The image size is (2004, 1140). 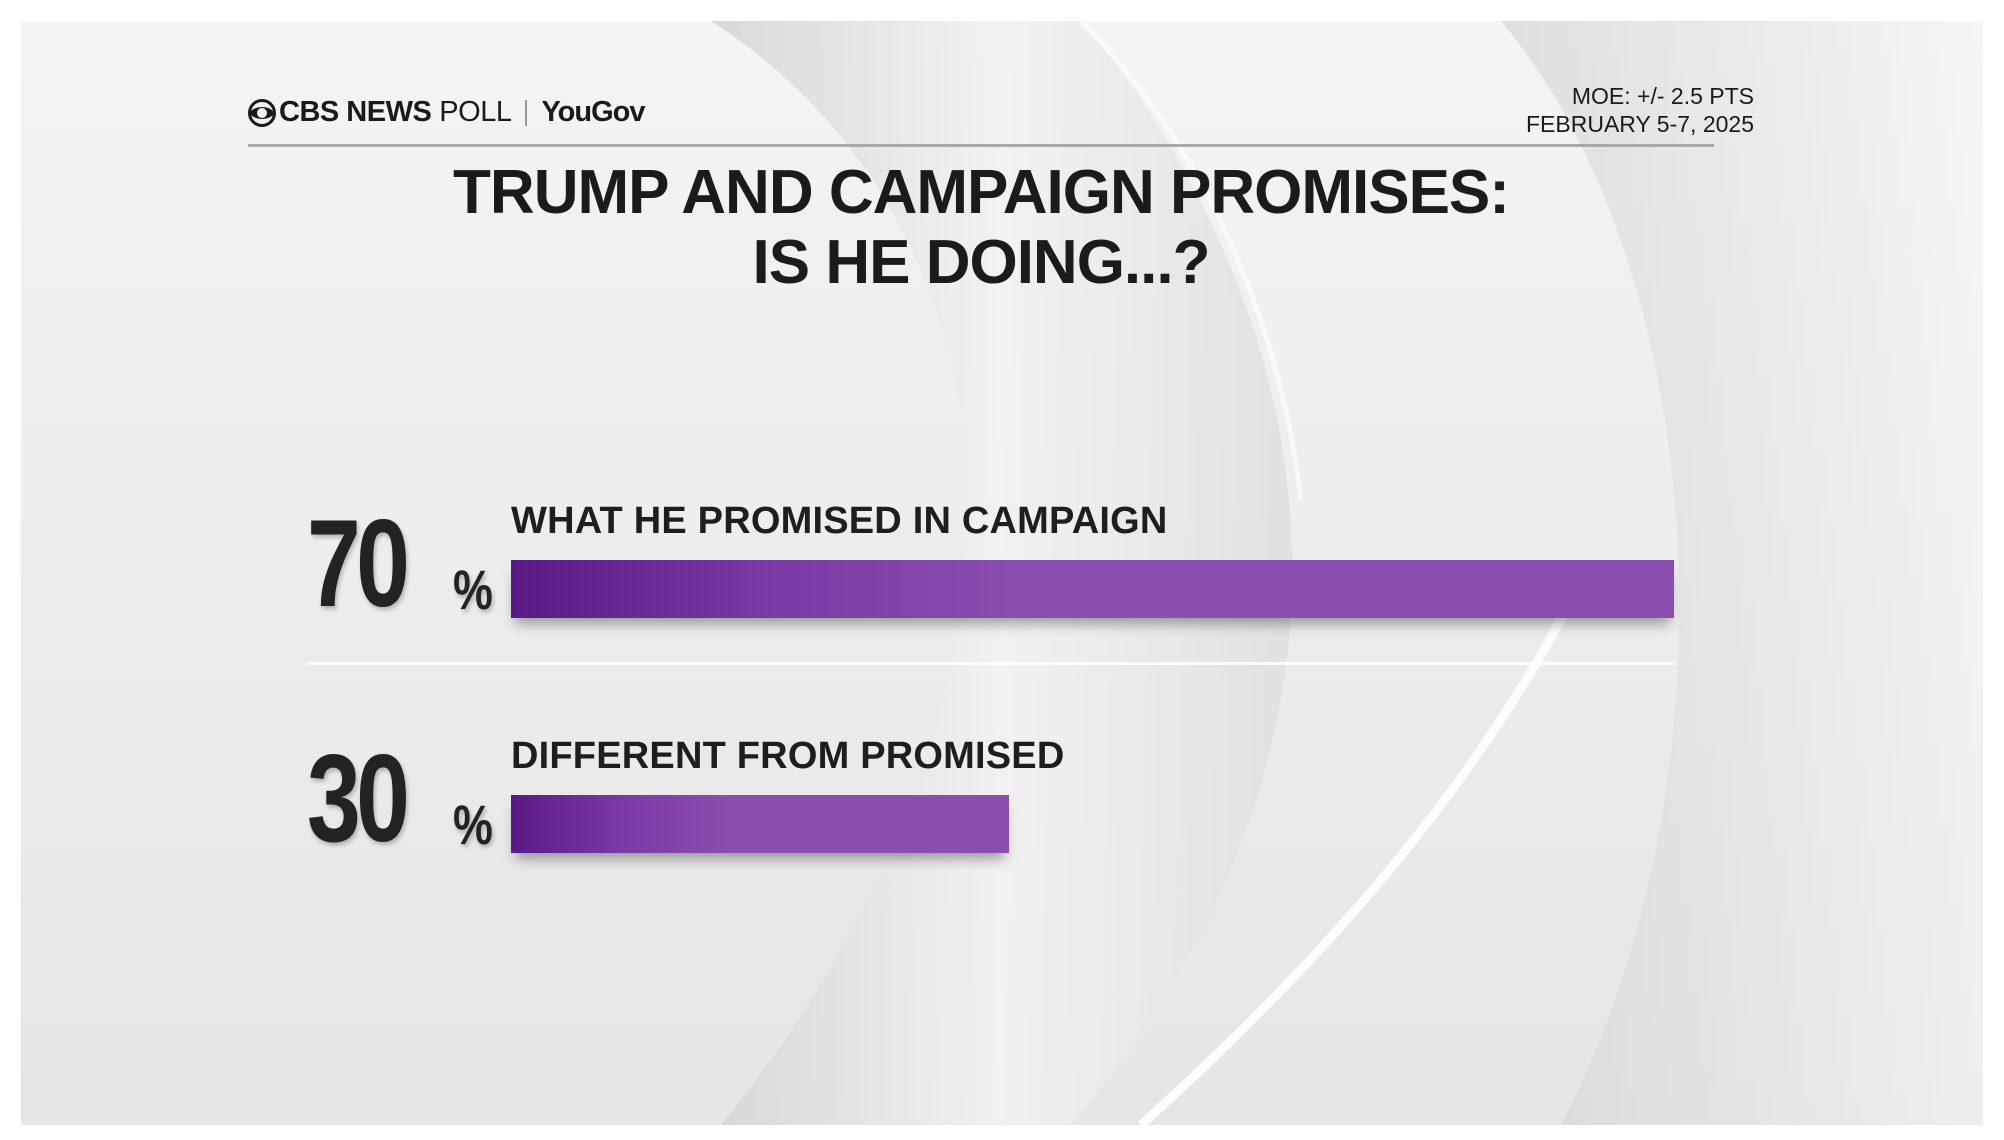 I want to click on value-number: 30, so click(x=358, y=799).